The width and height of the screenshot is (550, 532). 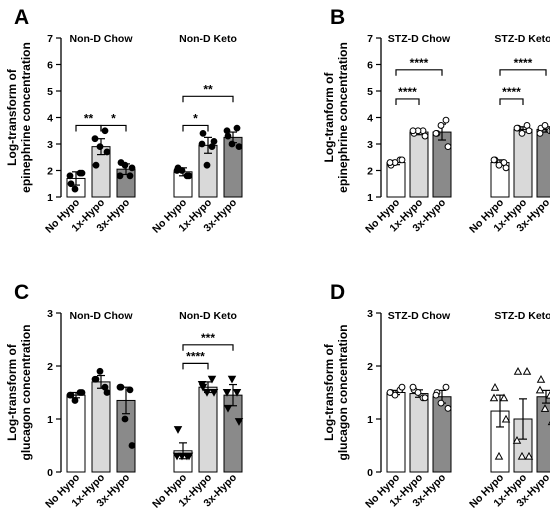 I want to click on significance-label: **, so click(x=208, y=89).